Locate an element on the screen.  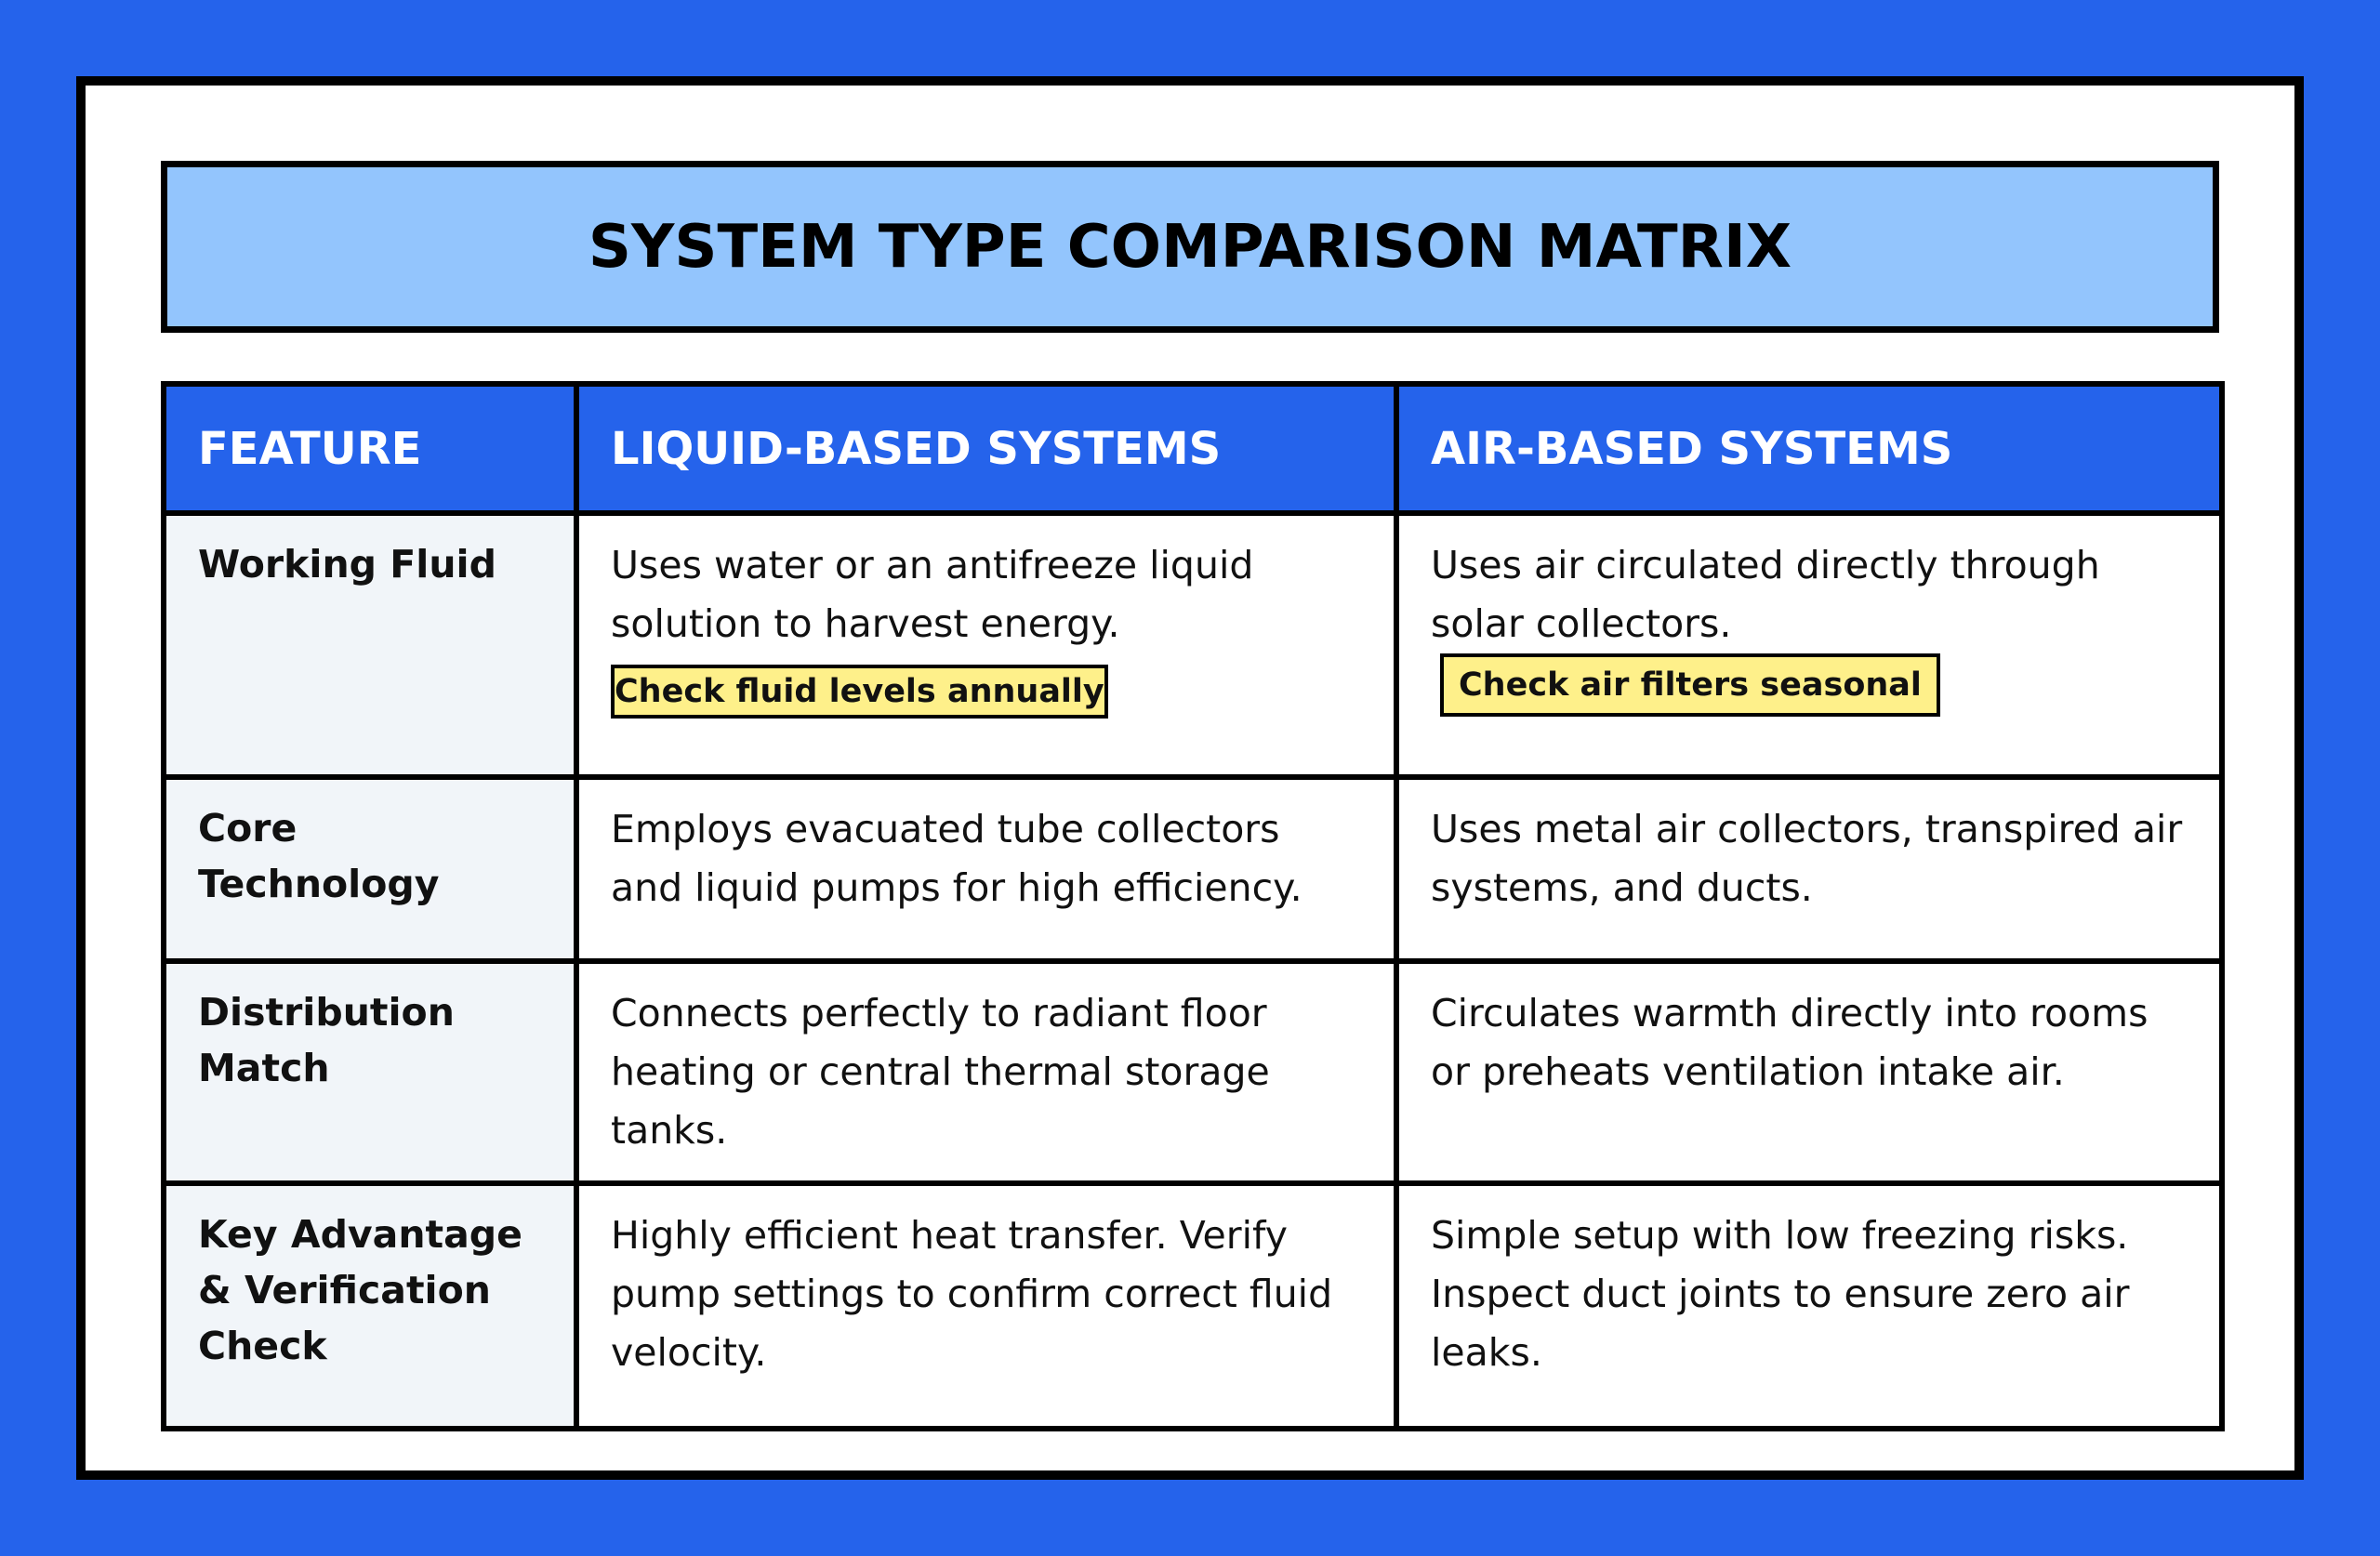
feature-cell: Working Fluid is located at coordinates (370, 645).